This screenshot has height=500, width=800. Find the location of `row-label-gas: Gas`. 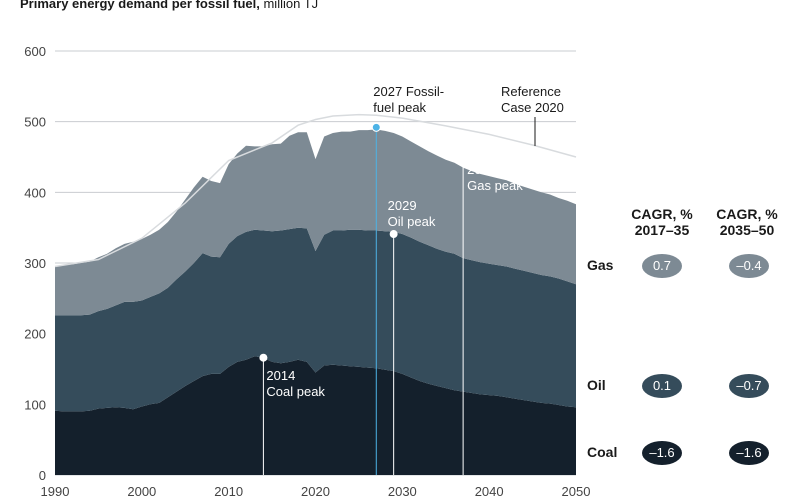

row-label-gas: Gas is located at coordinates (600, 265).